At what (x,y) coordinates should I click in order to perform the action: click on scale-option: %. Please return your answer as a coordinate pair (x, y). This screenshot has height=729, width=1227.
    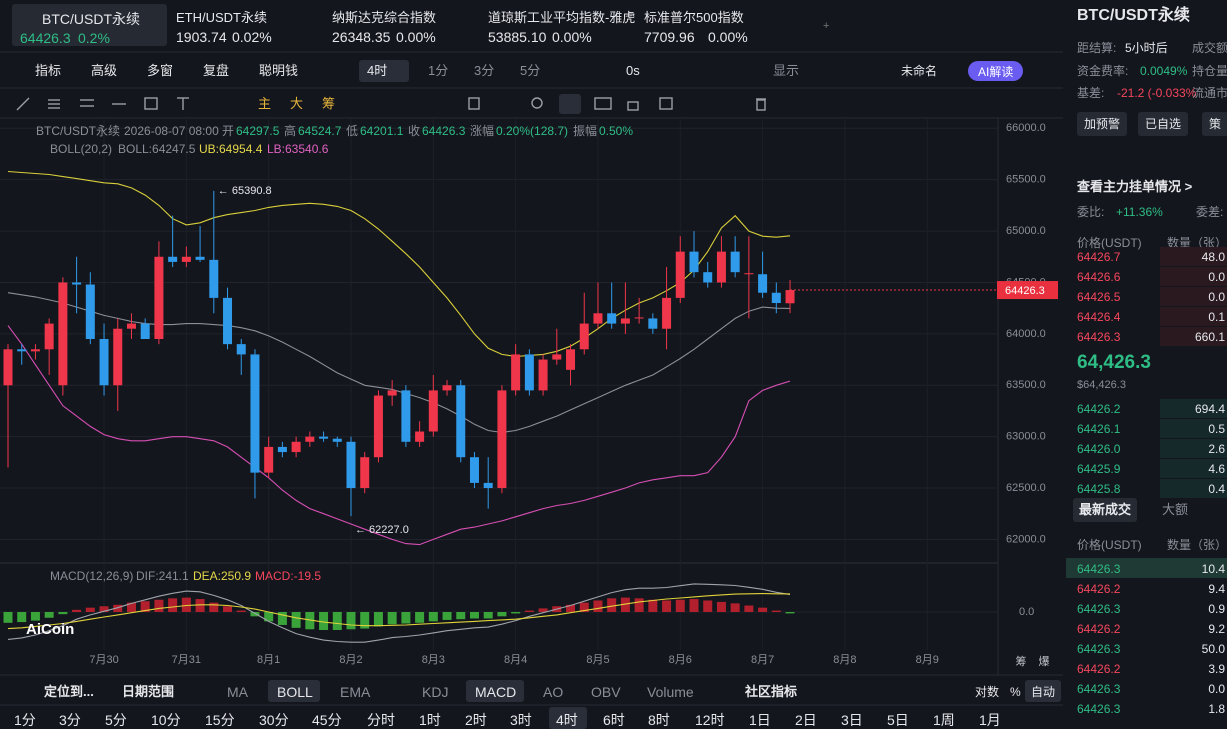
    Looking at the image, I should click on (1015, 692).